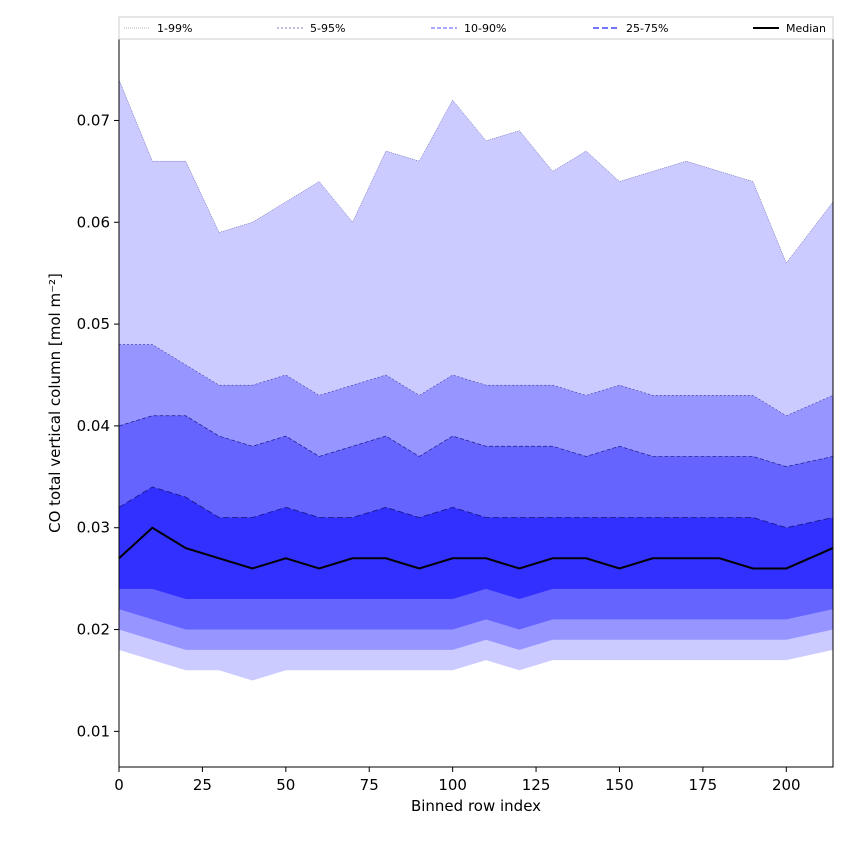 The height and width of the screenshot is (850, 850). I want to click on x-tick-label: 200, so click(786, 785).